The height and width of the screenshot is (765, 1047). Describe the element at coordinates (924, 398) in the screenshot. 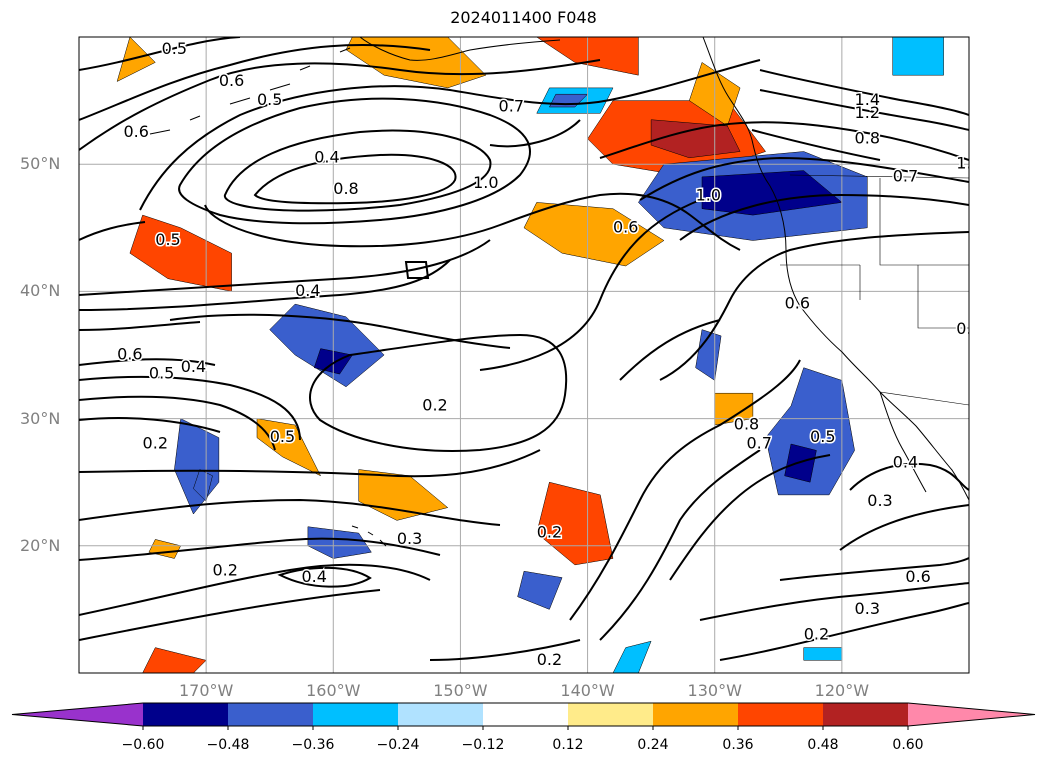

I see `border-mexico` at that location.